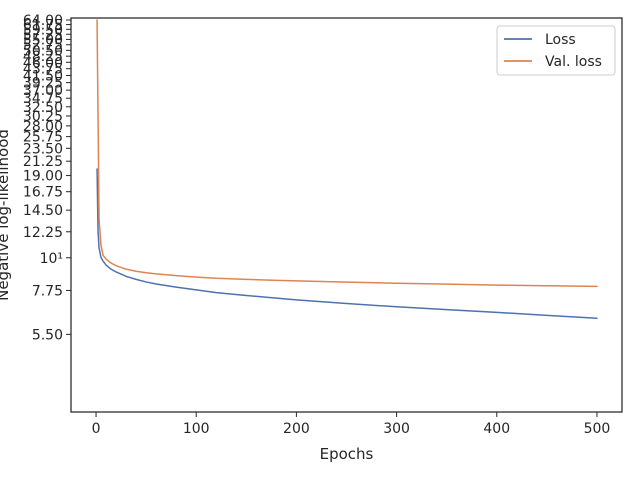 The height and width of the screenshot is (480, 640). I want to click on y-tick-label: 30.25, so click(43, 117).